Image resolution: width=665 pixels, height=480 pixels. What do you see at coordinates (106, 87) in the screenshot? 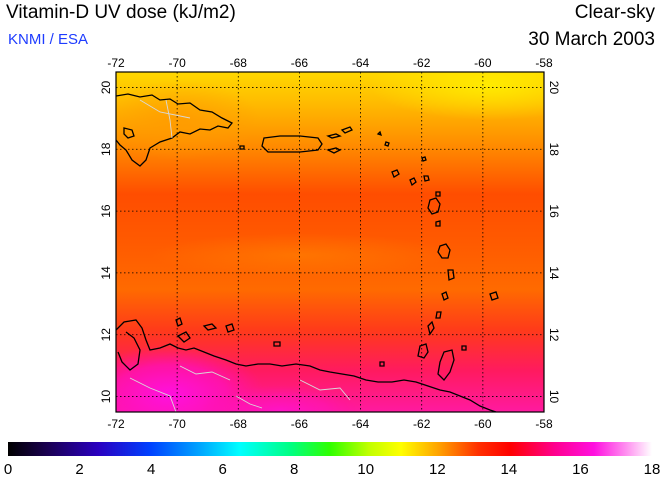
I see `lat-tick-left-5: 20` at bounding box center [106, 87].